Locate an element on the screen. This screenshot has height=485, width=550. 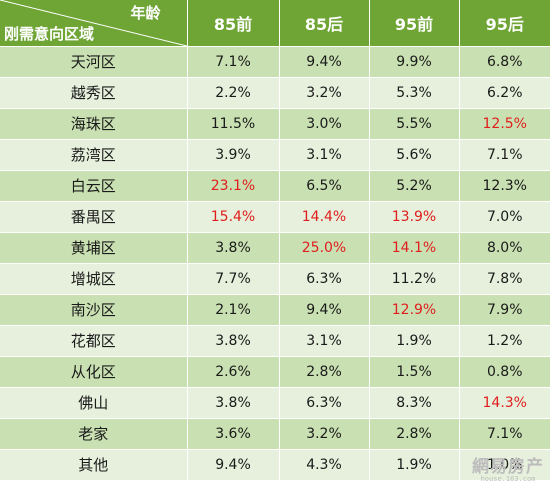
percentage-cell: 8.0% is located at coordinates (504, 247).